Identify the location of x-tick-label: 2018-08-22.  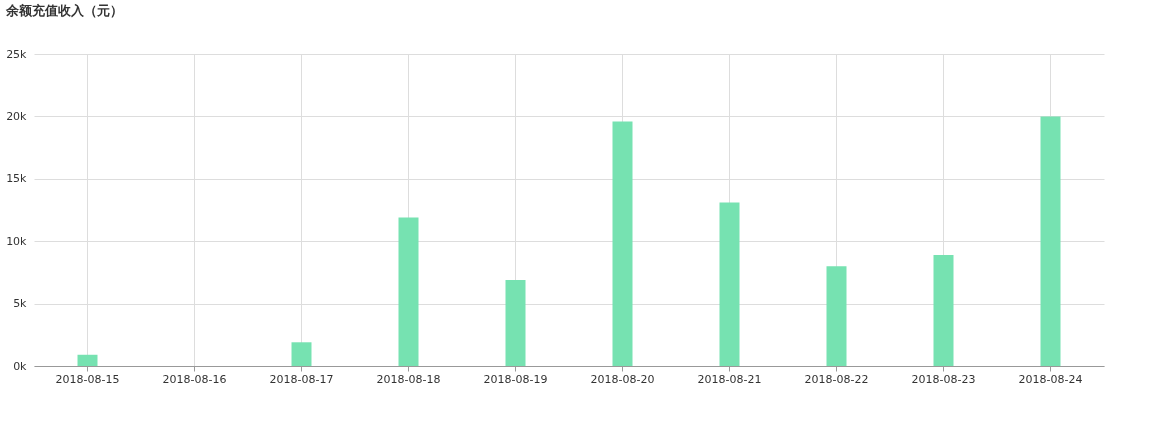
(836, 379).